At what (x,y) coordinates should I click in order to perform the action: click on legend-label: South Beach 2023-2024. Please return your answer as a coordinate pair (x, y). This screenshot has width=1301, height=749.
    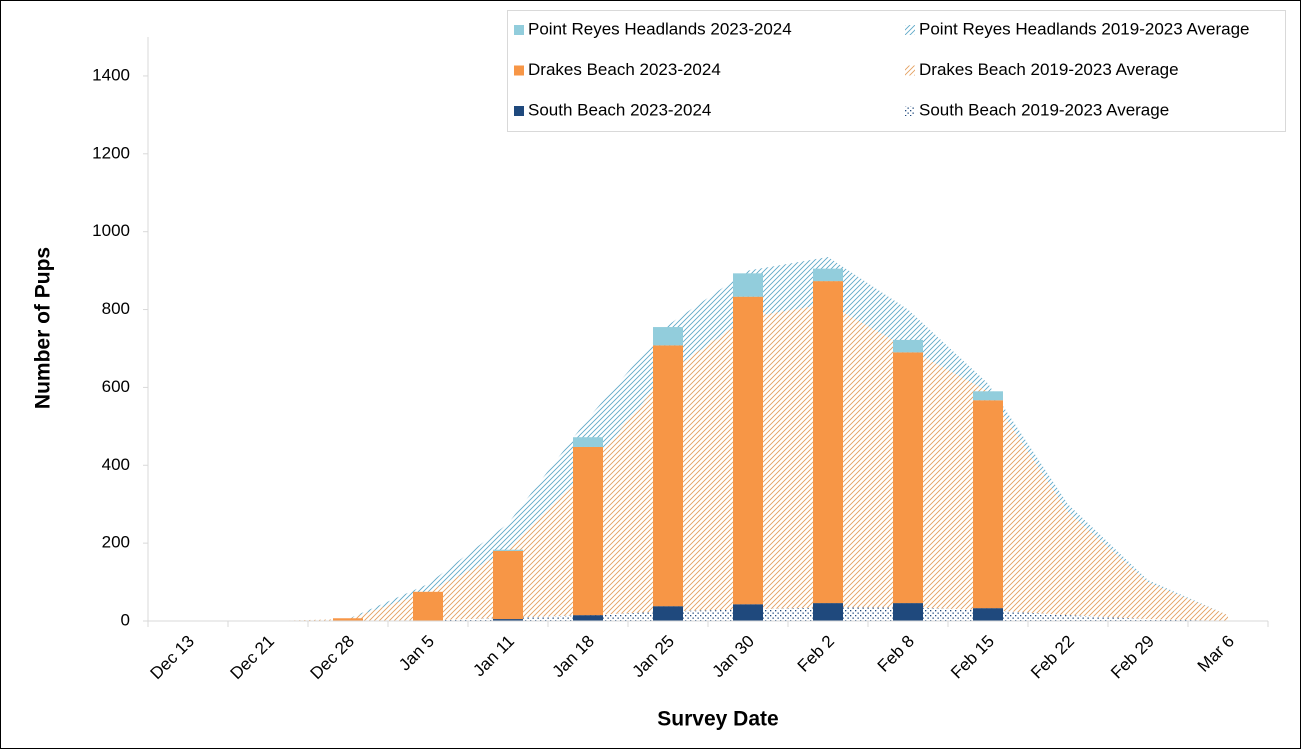
    Looking at the image, I should click on (619, 109).